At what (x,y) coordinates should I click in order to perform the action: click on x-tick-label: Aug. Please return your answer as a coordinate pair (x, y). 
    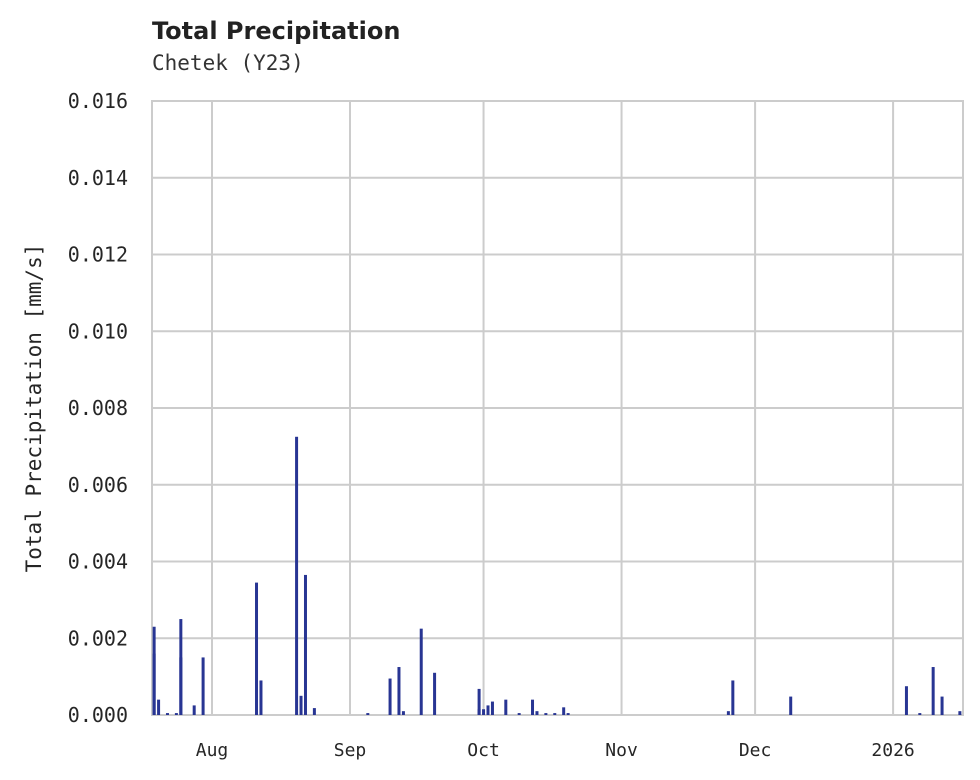
    Looking at the image, I should click on (212, 750).